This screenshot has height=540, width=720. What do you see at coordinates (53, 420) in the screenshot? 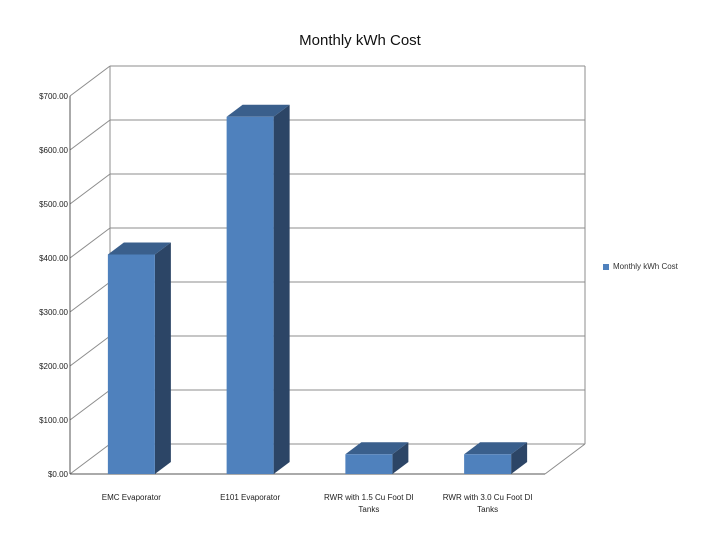
I see `y-tick-label: $100.00` at bounding box center [53, 420].